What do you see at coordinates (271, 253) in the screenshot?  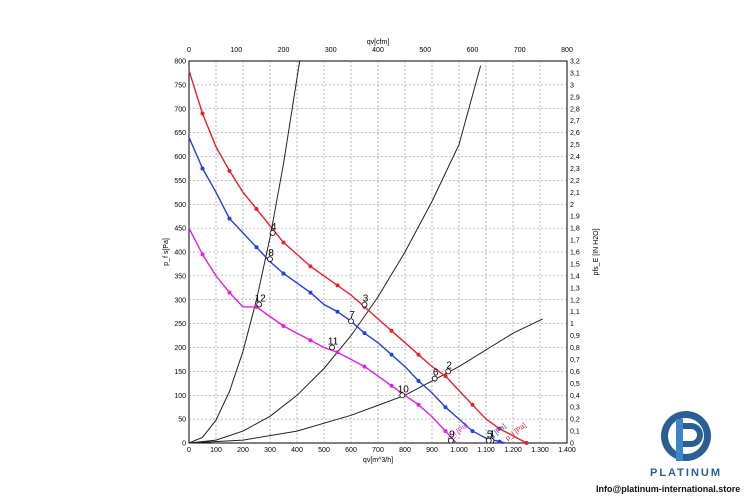 I see `operating-point-label: 8` at bounding box center [271, 253].